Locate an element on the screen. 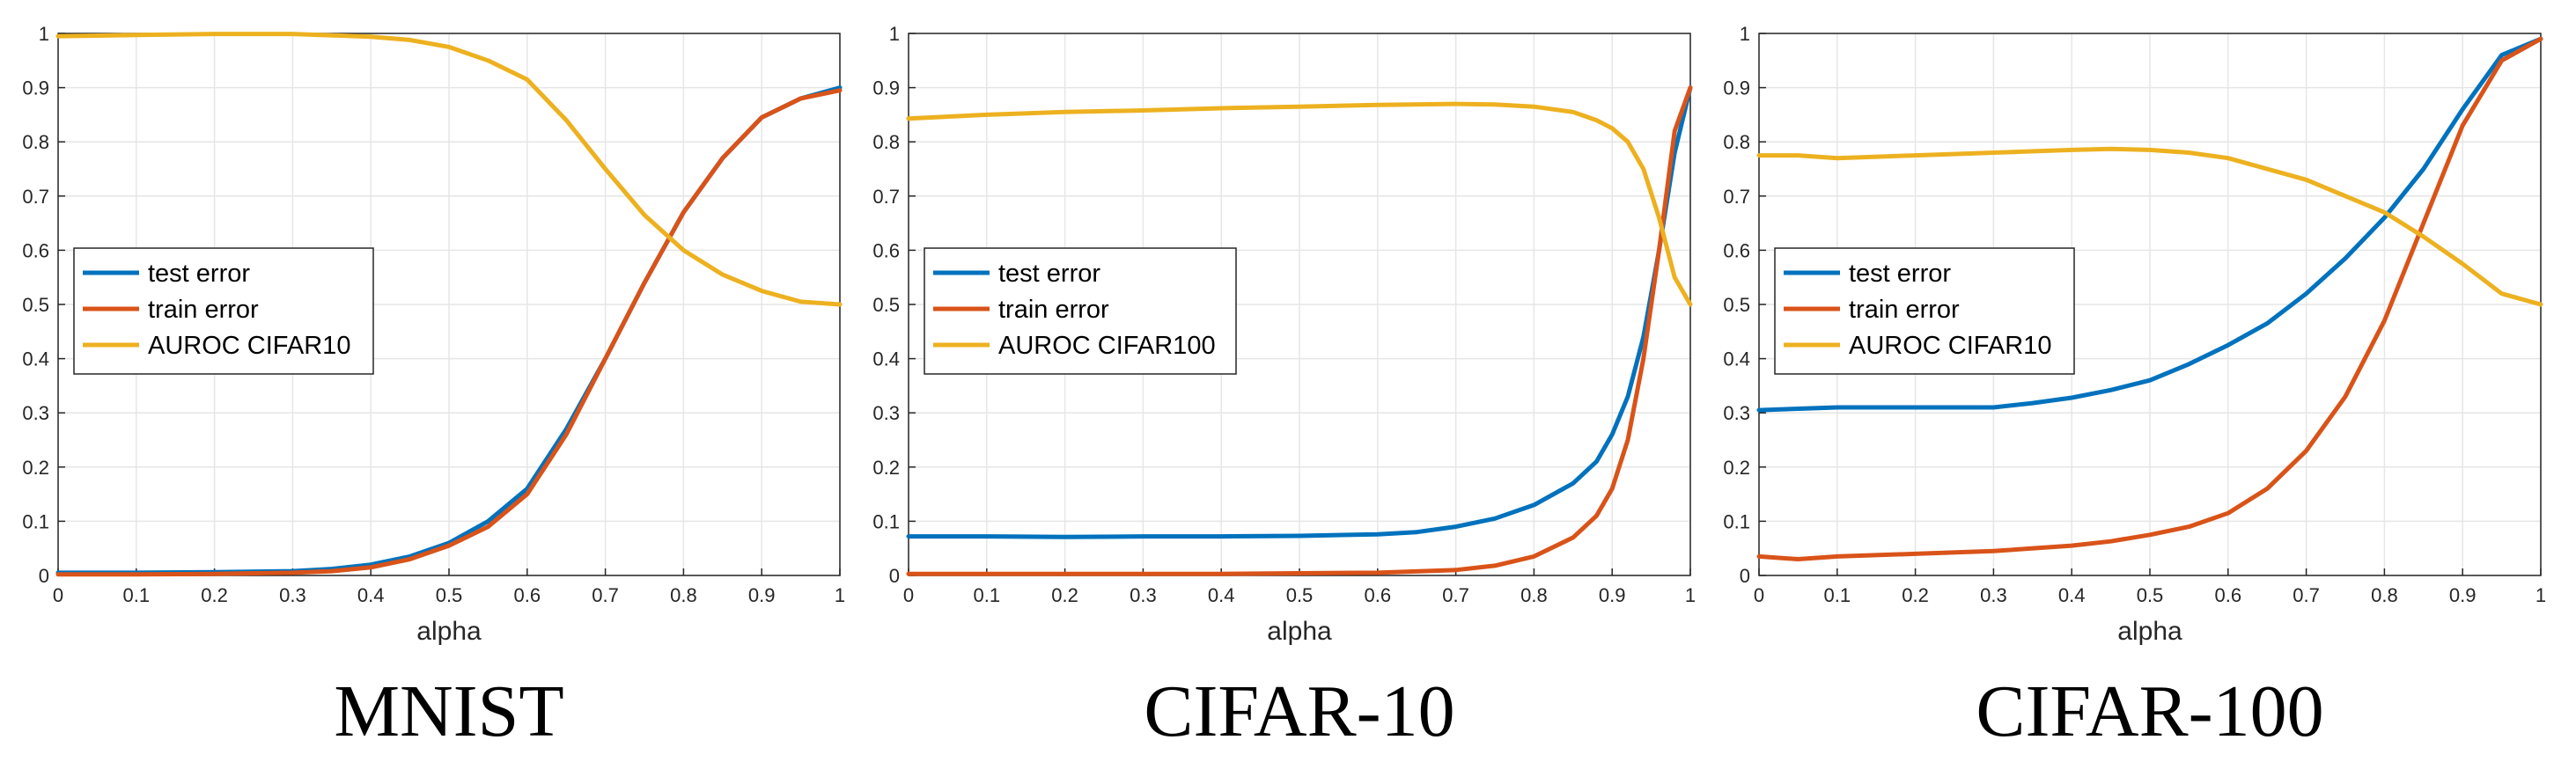 This screenshot has width=2576, height=762. dataset-caption: CIFAR-10 is located at coordinates (1299, 711).